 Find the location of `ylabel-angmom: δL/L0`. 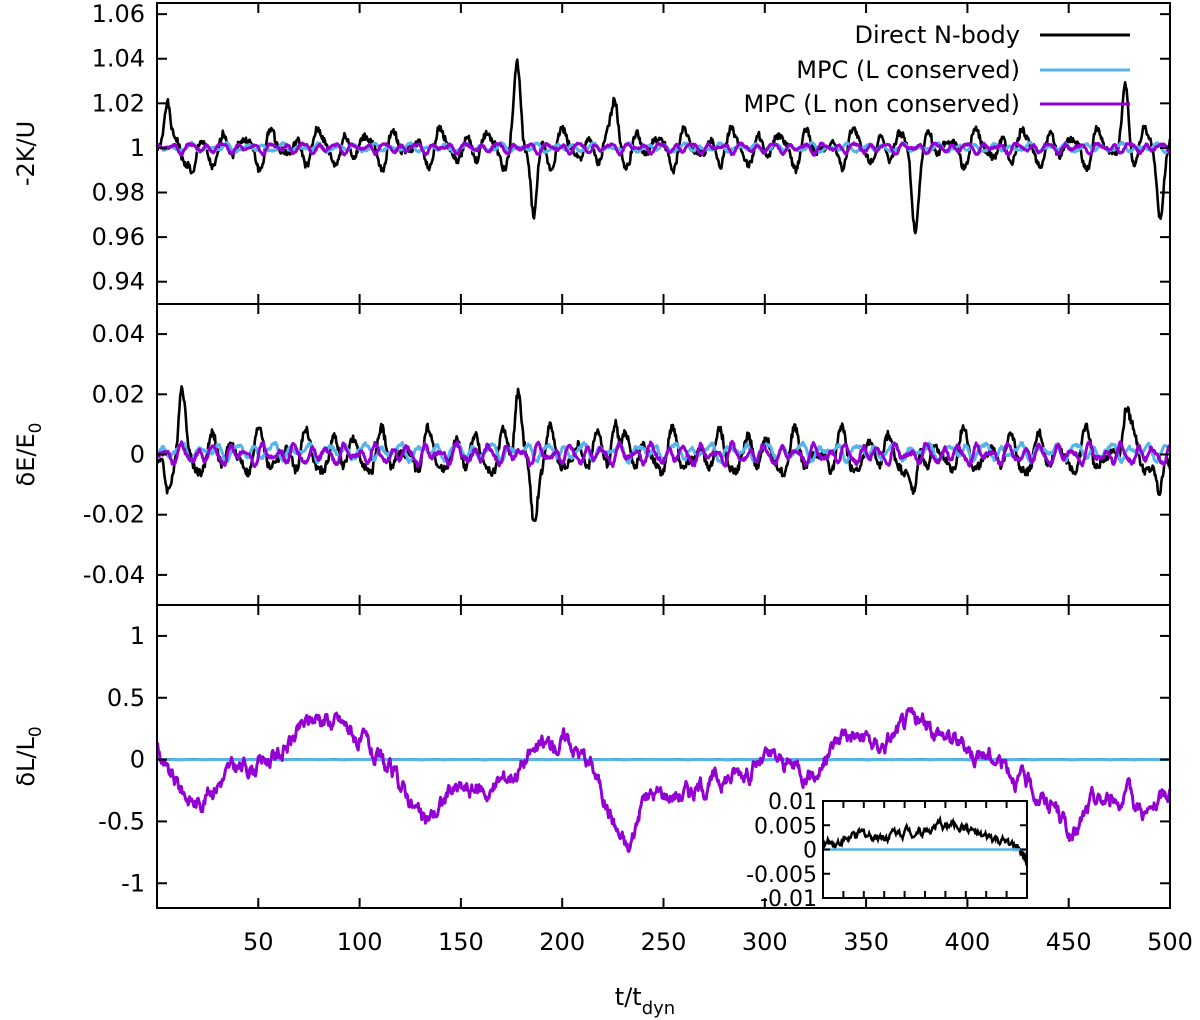

ylabel-angmom: δL/L0 is located at coordinates (29, 756).